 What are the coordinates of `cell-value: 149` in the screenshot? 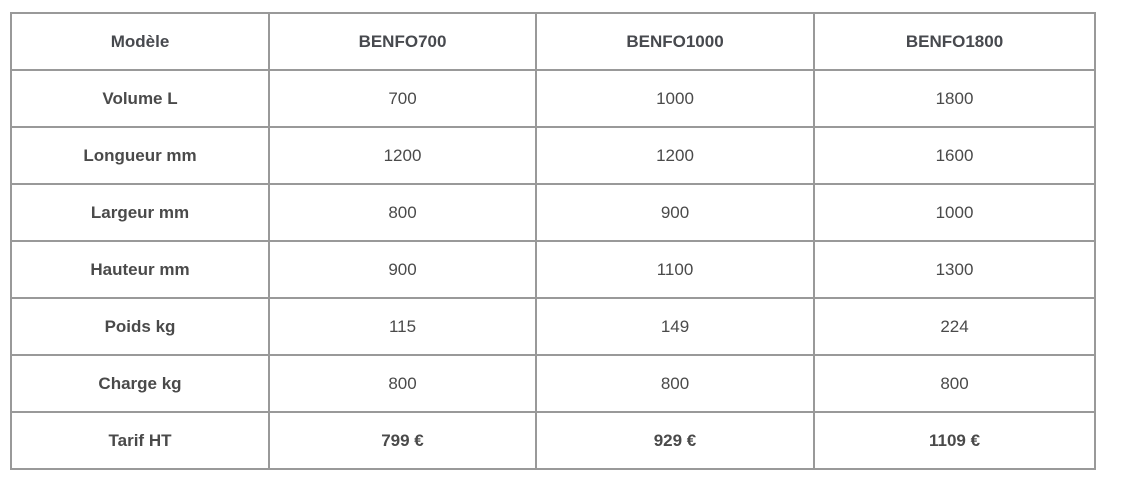 It's located at (675, 326).